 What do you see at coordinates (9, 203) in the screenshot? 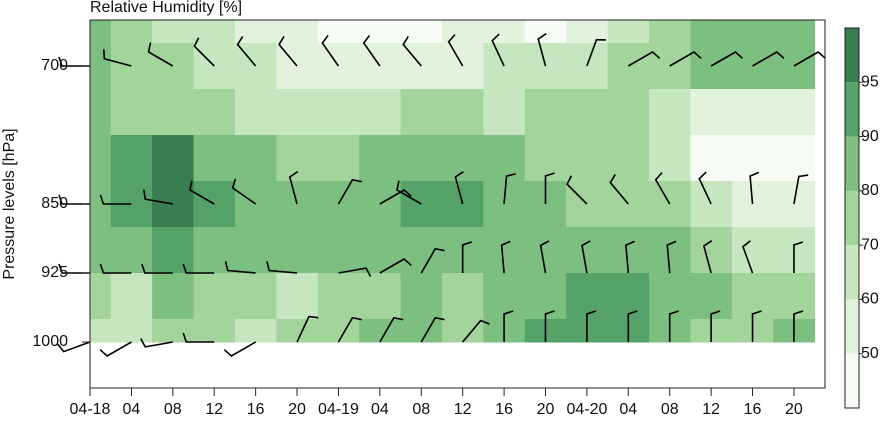
I see `y-axis-label: Pressure levels [hPa]` at bounding box center [9, 203].